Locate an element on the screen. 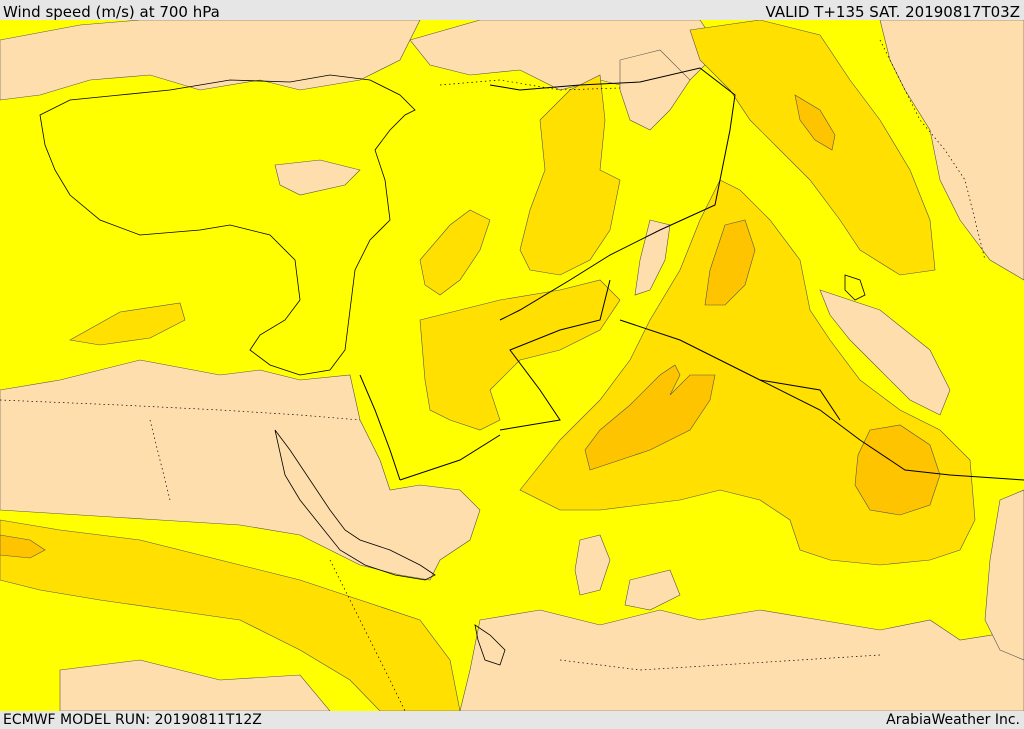 Image resolution: width=1024 pixels, height=729 pixels. border-egypt-israel is located at coordinates (380, 427).